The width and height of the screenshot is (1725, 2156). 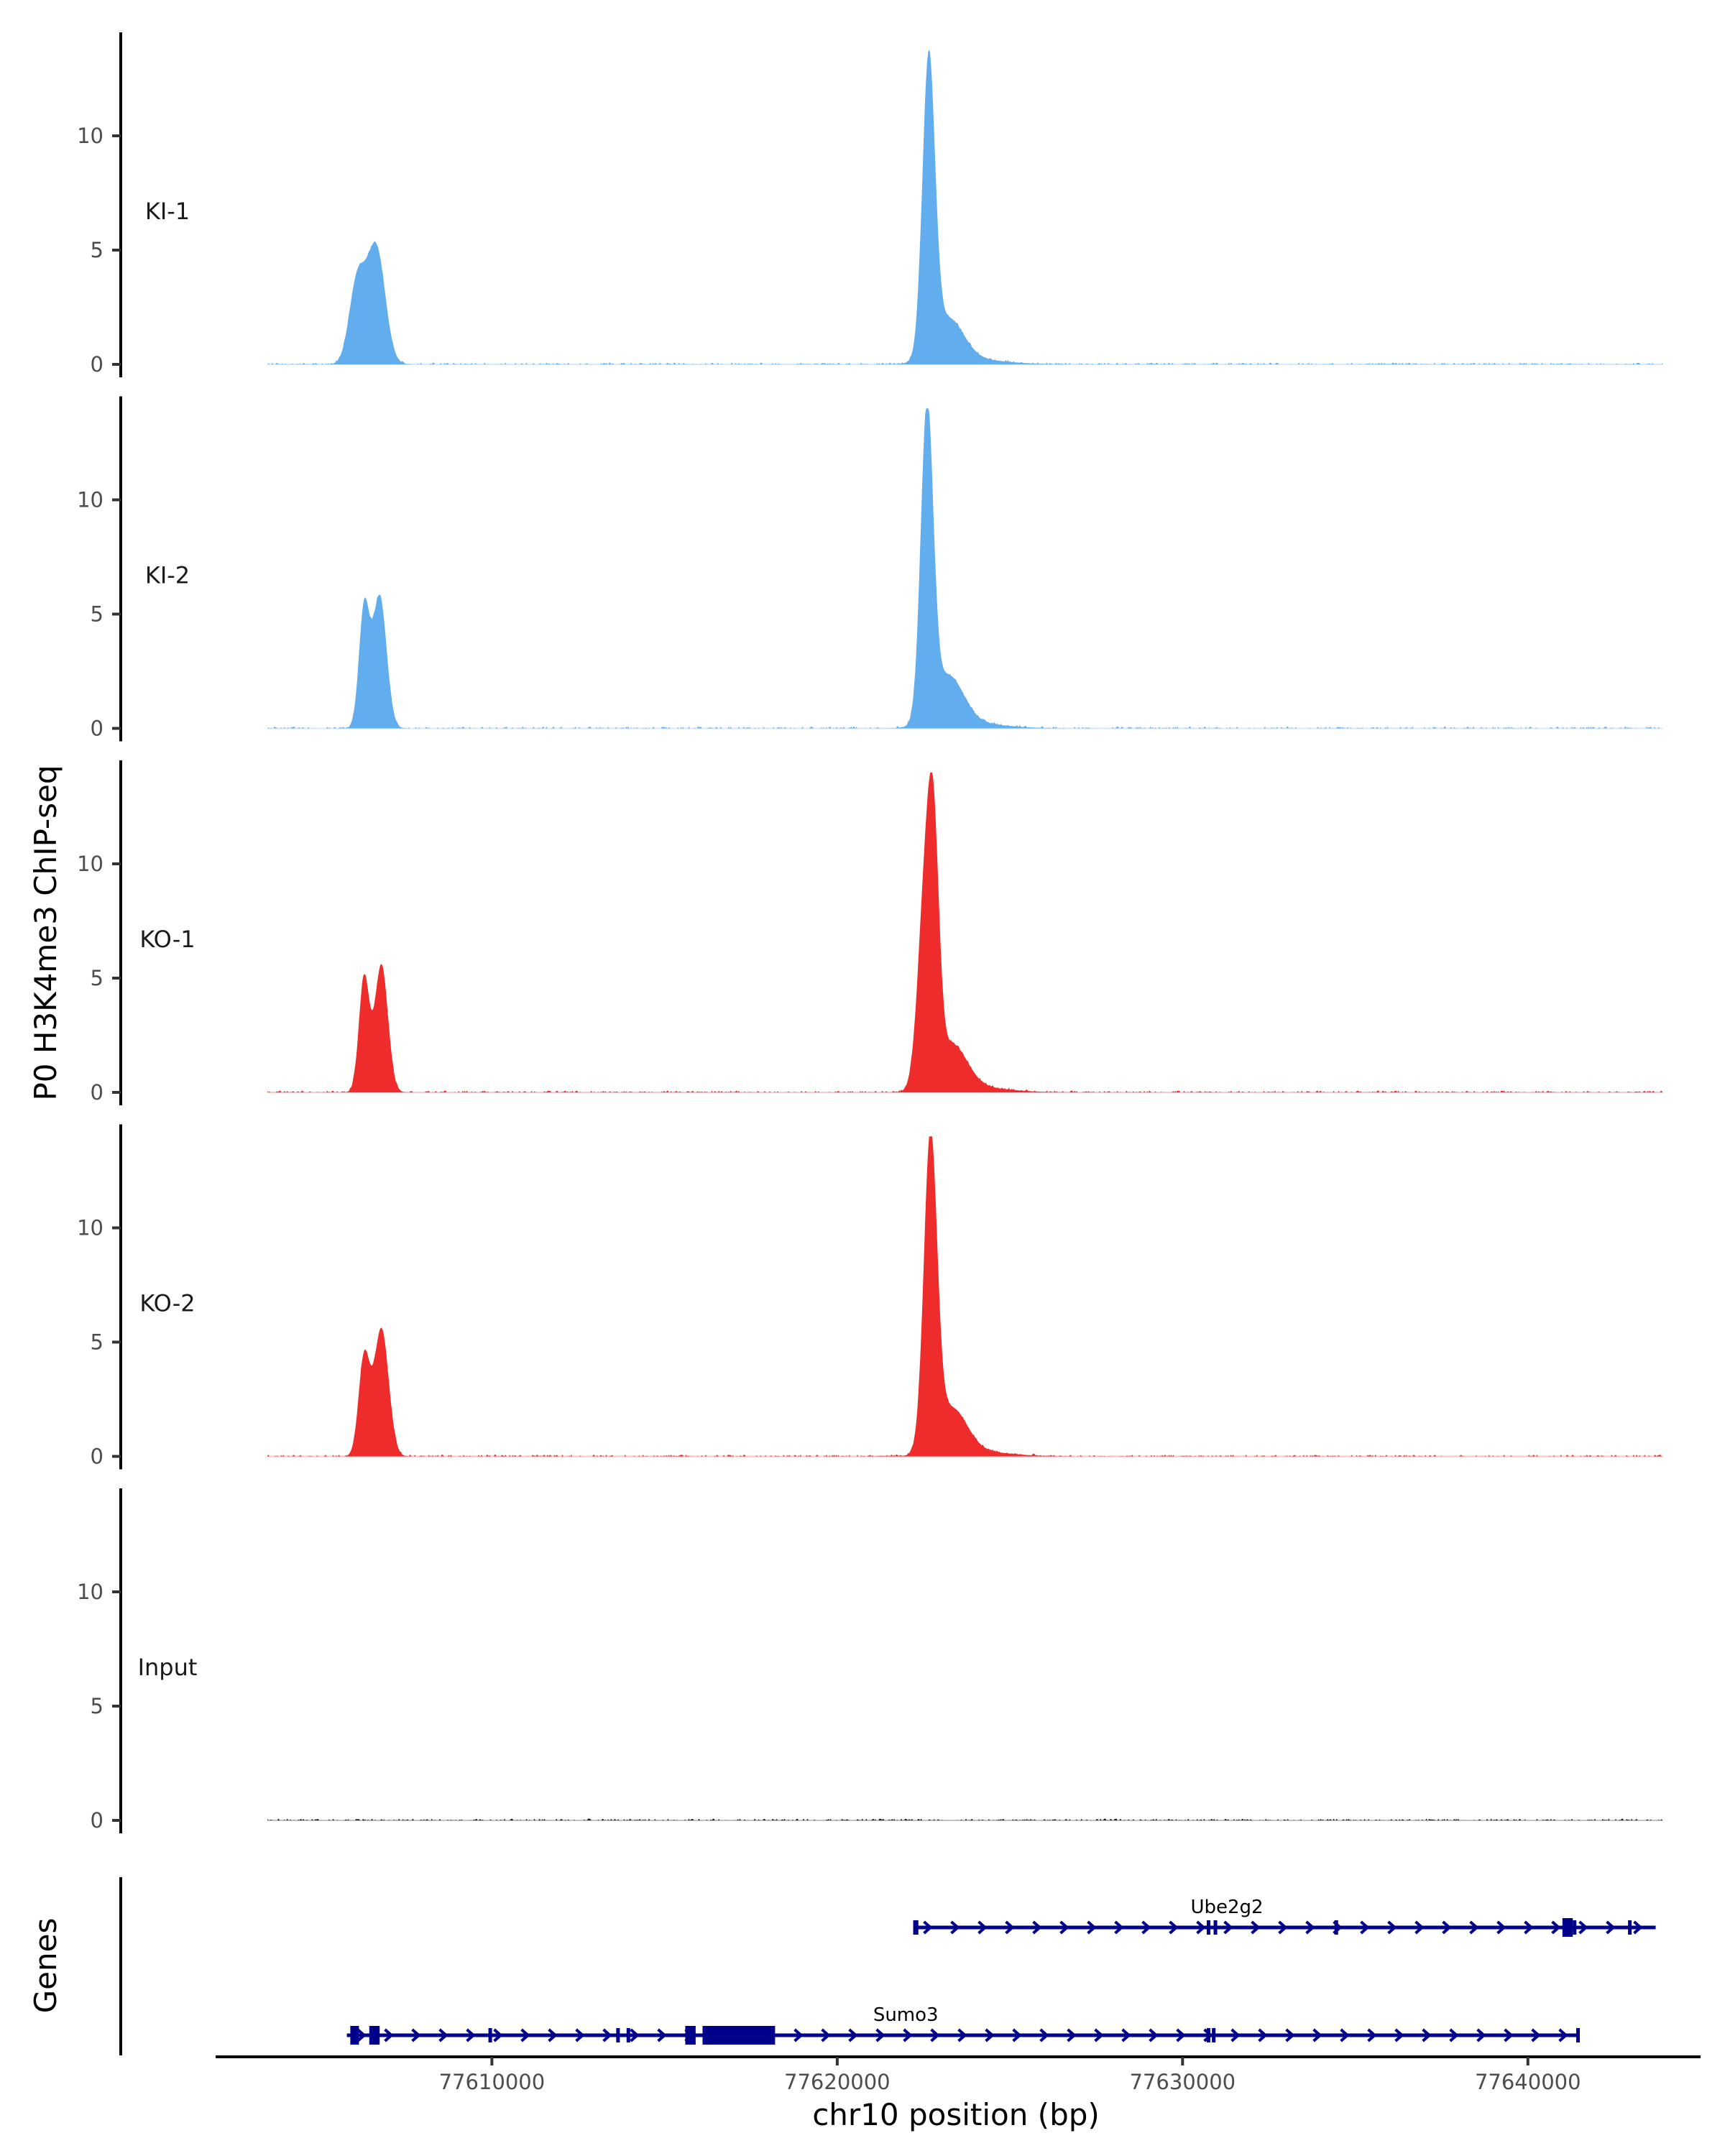 What do you see at coordinates (963, 2024) in the screenshot?
I see `gene-sumo3: Sumo3` at bounding box center [963, 2024].